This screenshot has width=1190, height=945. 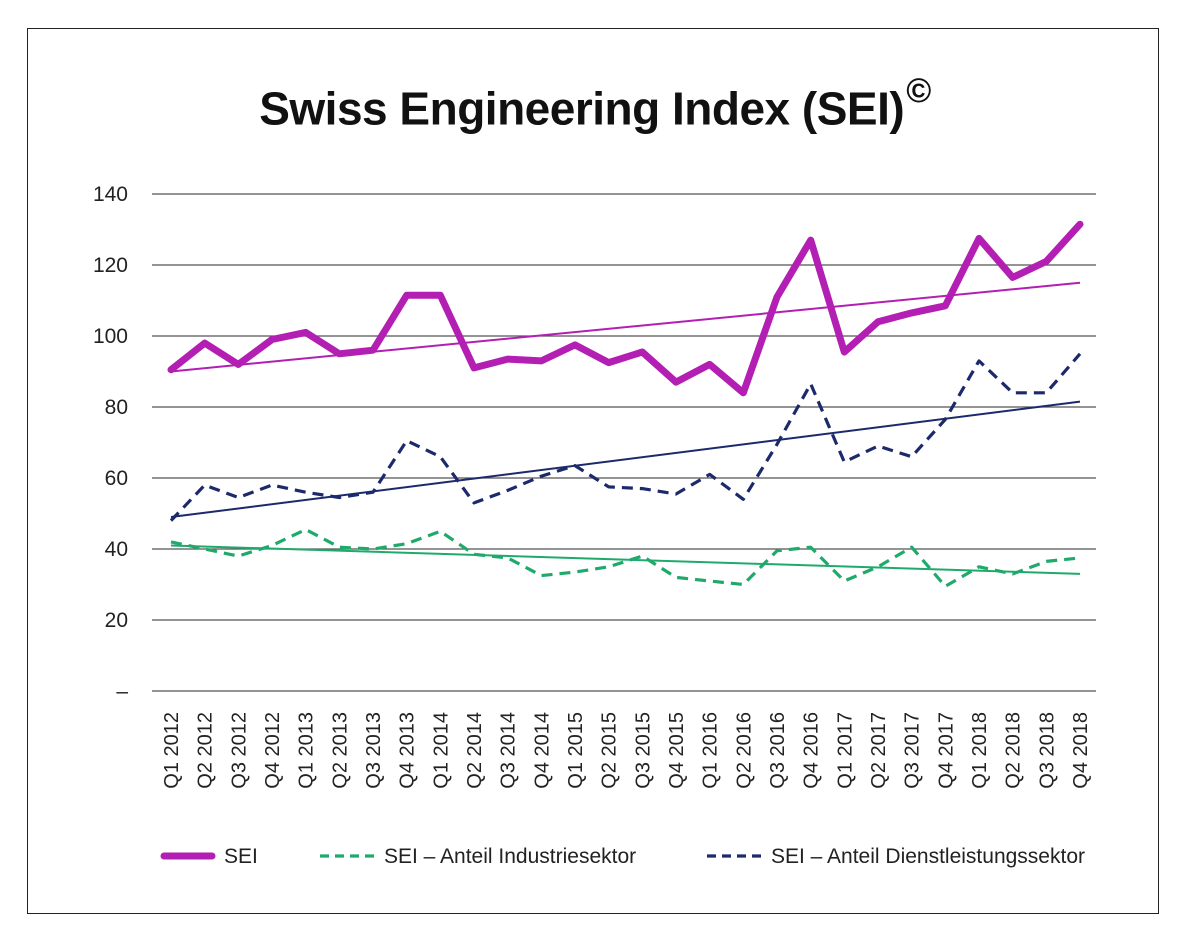 What do you see at coordinates (1081, 750) in the screenshot?
I see `x-tick-label: Q4 2018` at bounding box center [1081, 750].